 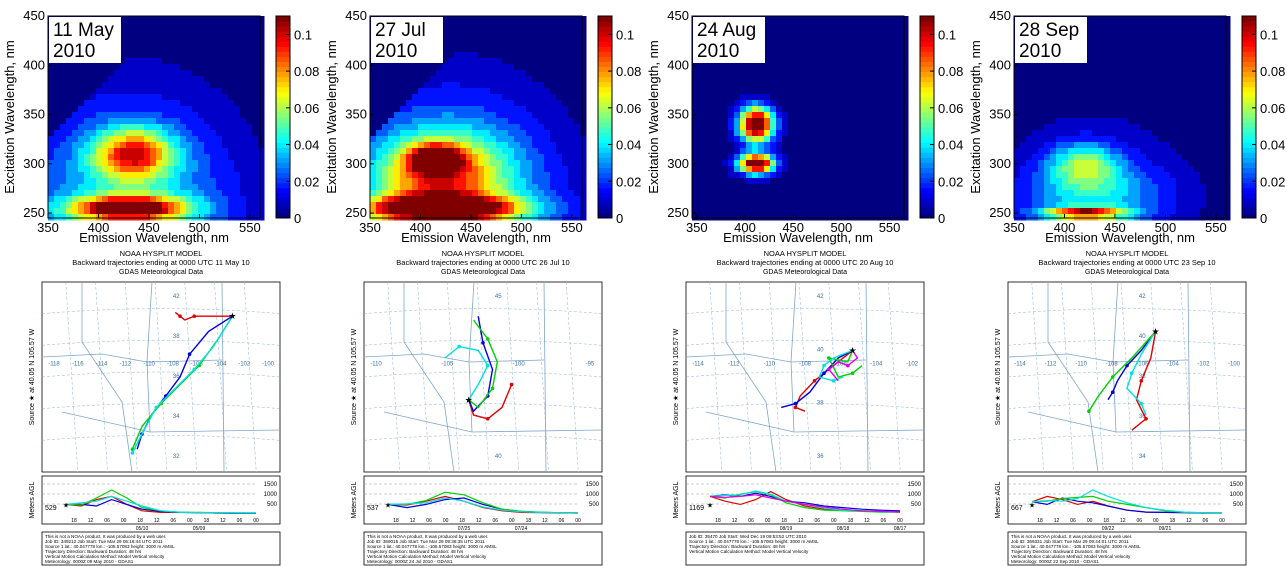 What do you see at coordinates (220, 365) in the screenshot?
I see `lon-label: -104` at bounding box center [220, 365].